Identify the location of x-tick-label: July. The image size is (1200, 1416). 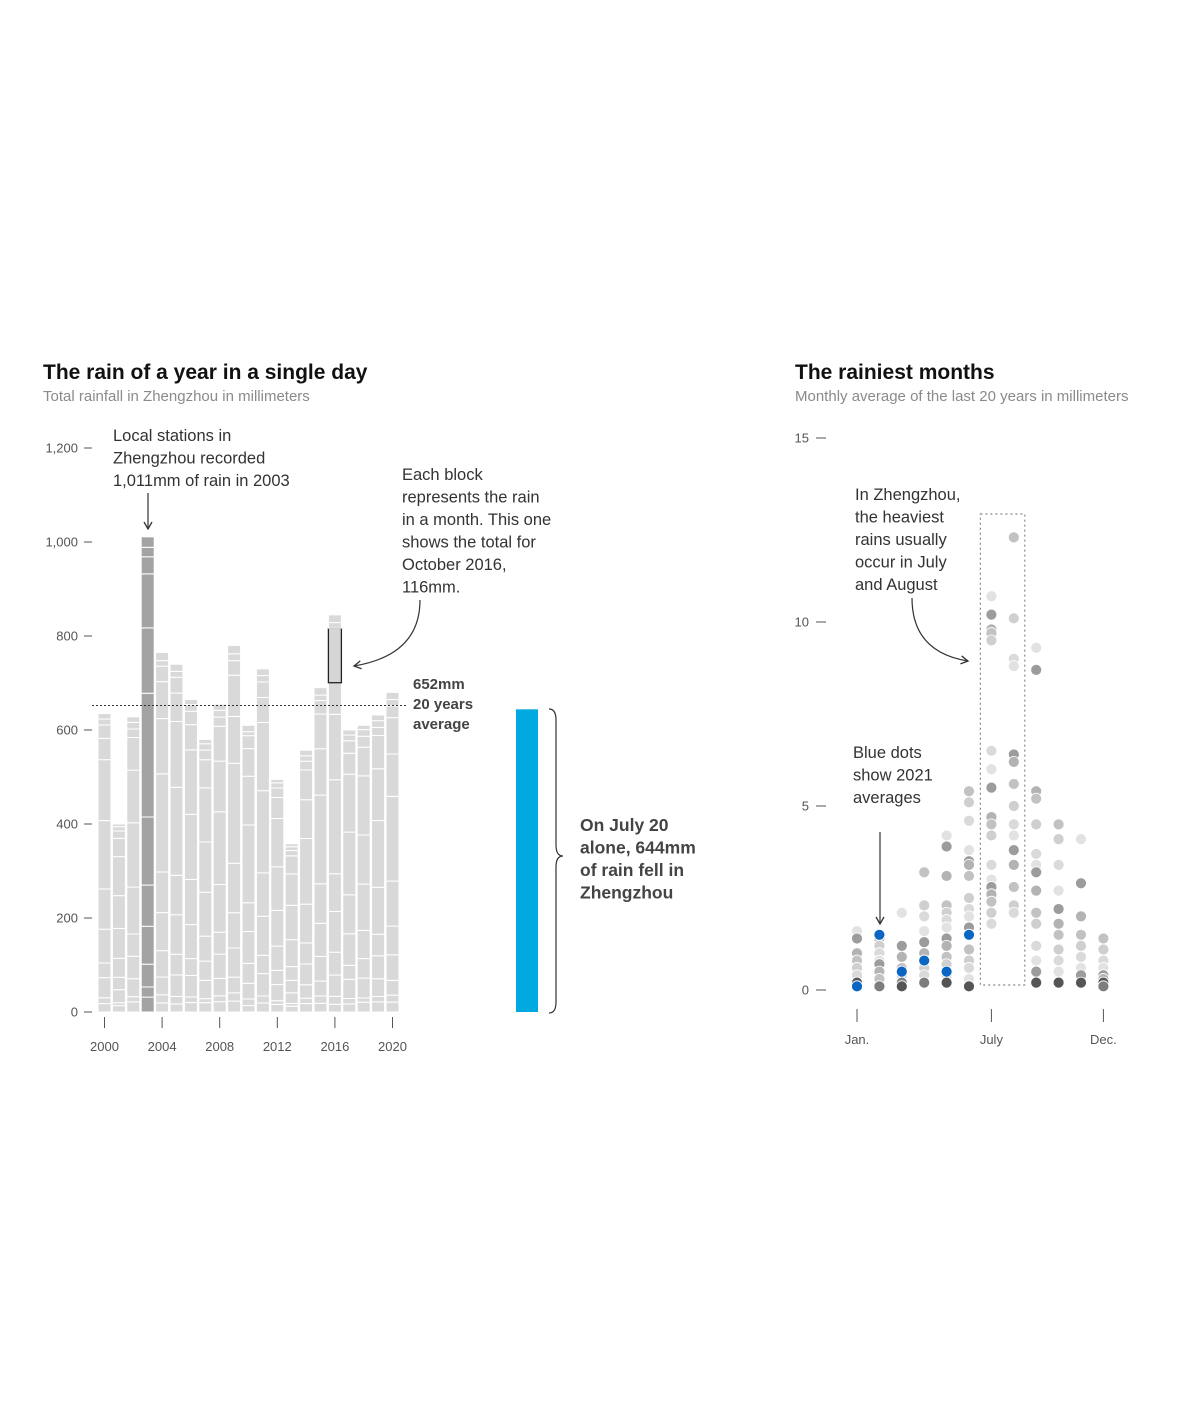
(992, 1039).